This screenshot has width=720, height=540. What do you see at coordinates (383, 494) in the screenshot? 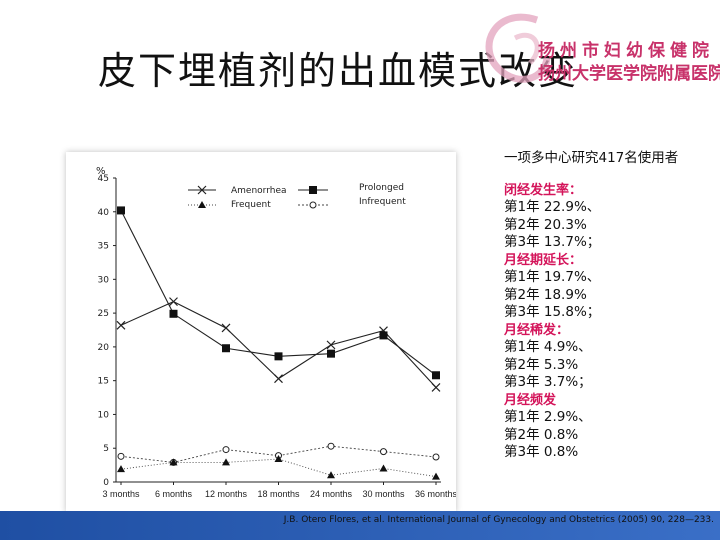
I see `x-tick-label: 30 months` at bounding box center [383, 494].